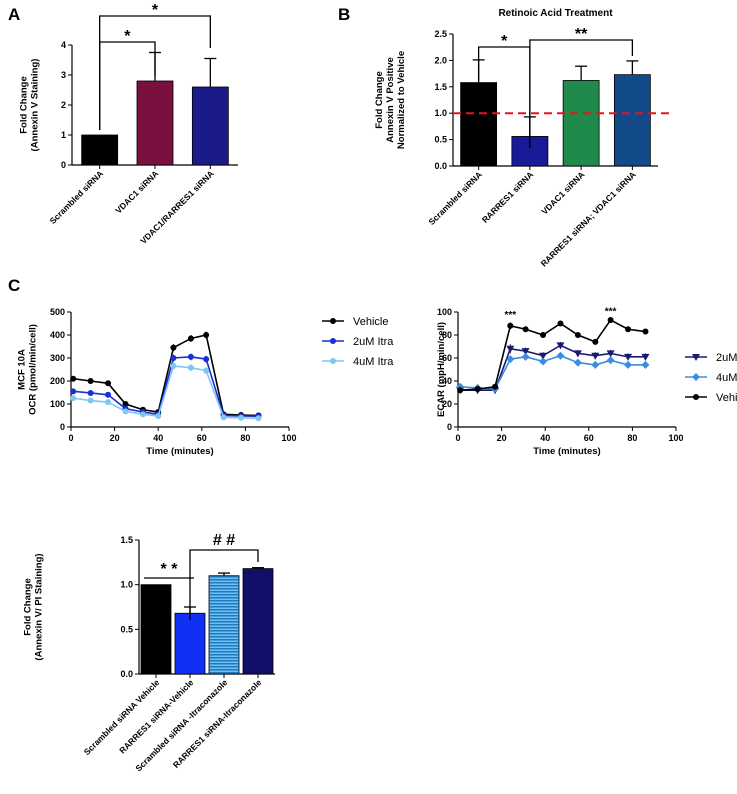  Describe the element at coordinates (696, 357) in the screenshot. I see `chart-c-ecar-legend-2um-itra-marker` at that location.